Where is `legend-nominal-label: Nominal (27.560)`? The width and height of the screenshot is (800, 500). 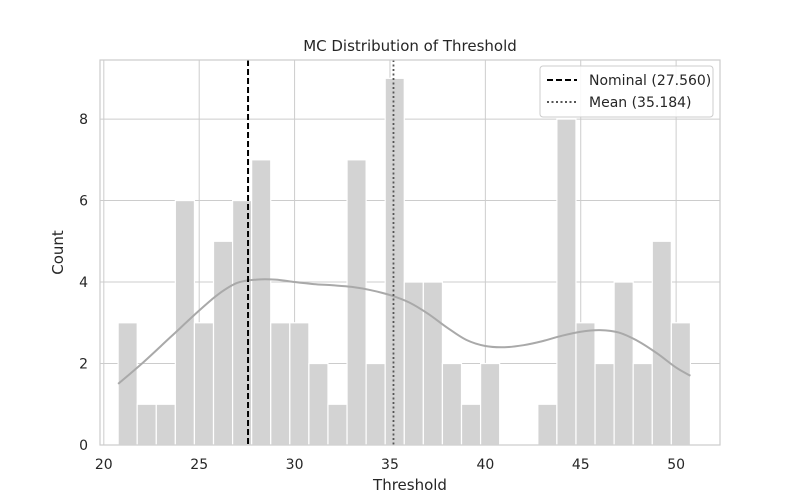
legend-nominal-label: Nominal (27.560) is located at coordinates (650, 81).